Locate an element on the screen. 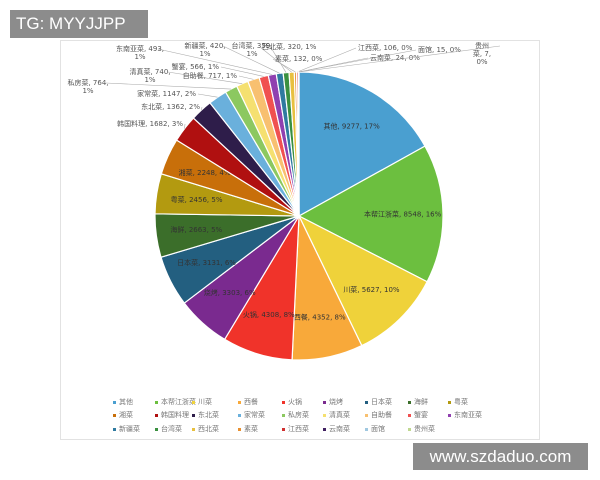 This screenshot has height=480, width=600. legend-item-22: 素菜 is located at coordinates (248, 429).